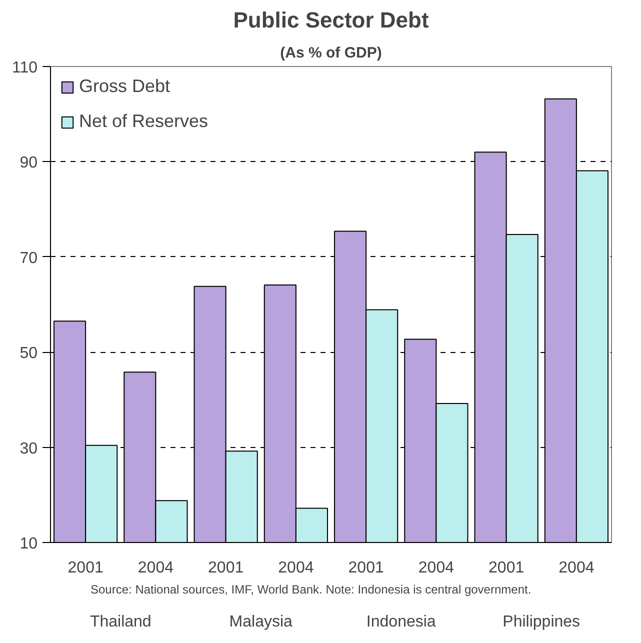  What do you see at coordinates (261, 622) in the screenshot?
I see `text: Malaysia` at bounding box center [261, 622].